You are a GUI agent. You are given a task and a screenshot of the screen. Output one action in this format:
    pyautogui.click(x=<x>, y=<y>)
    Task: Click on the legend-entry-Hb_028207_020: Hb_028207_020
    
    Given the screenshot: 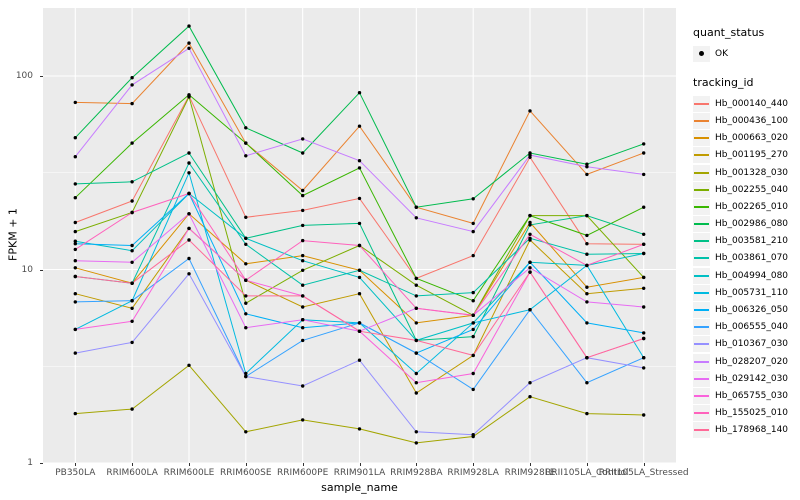 What is the action you would take?
    pyautogui.click(x=745, y=361)
    